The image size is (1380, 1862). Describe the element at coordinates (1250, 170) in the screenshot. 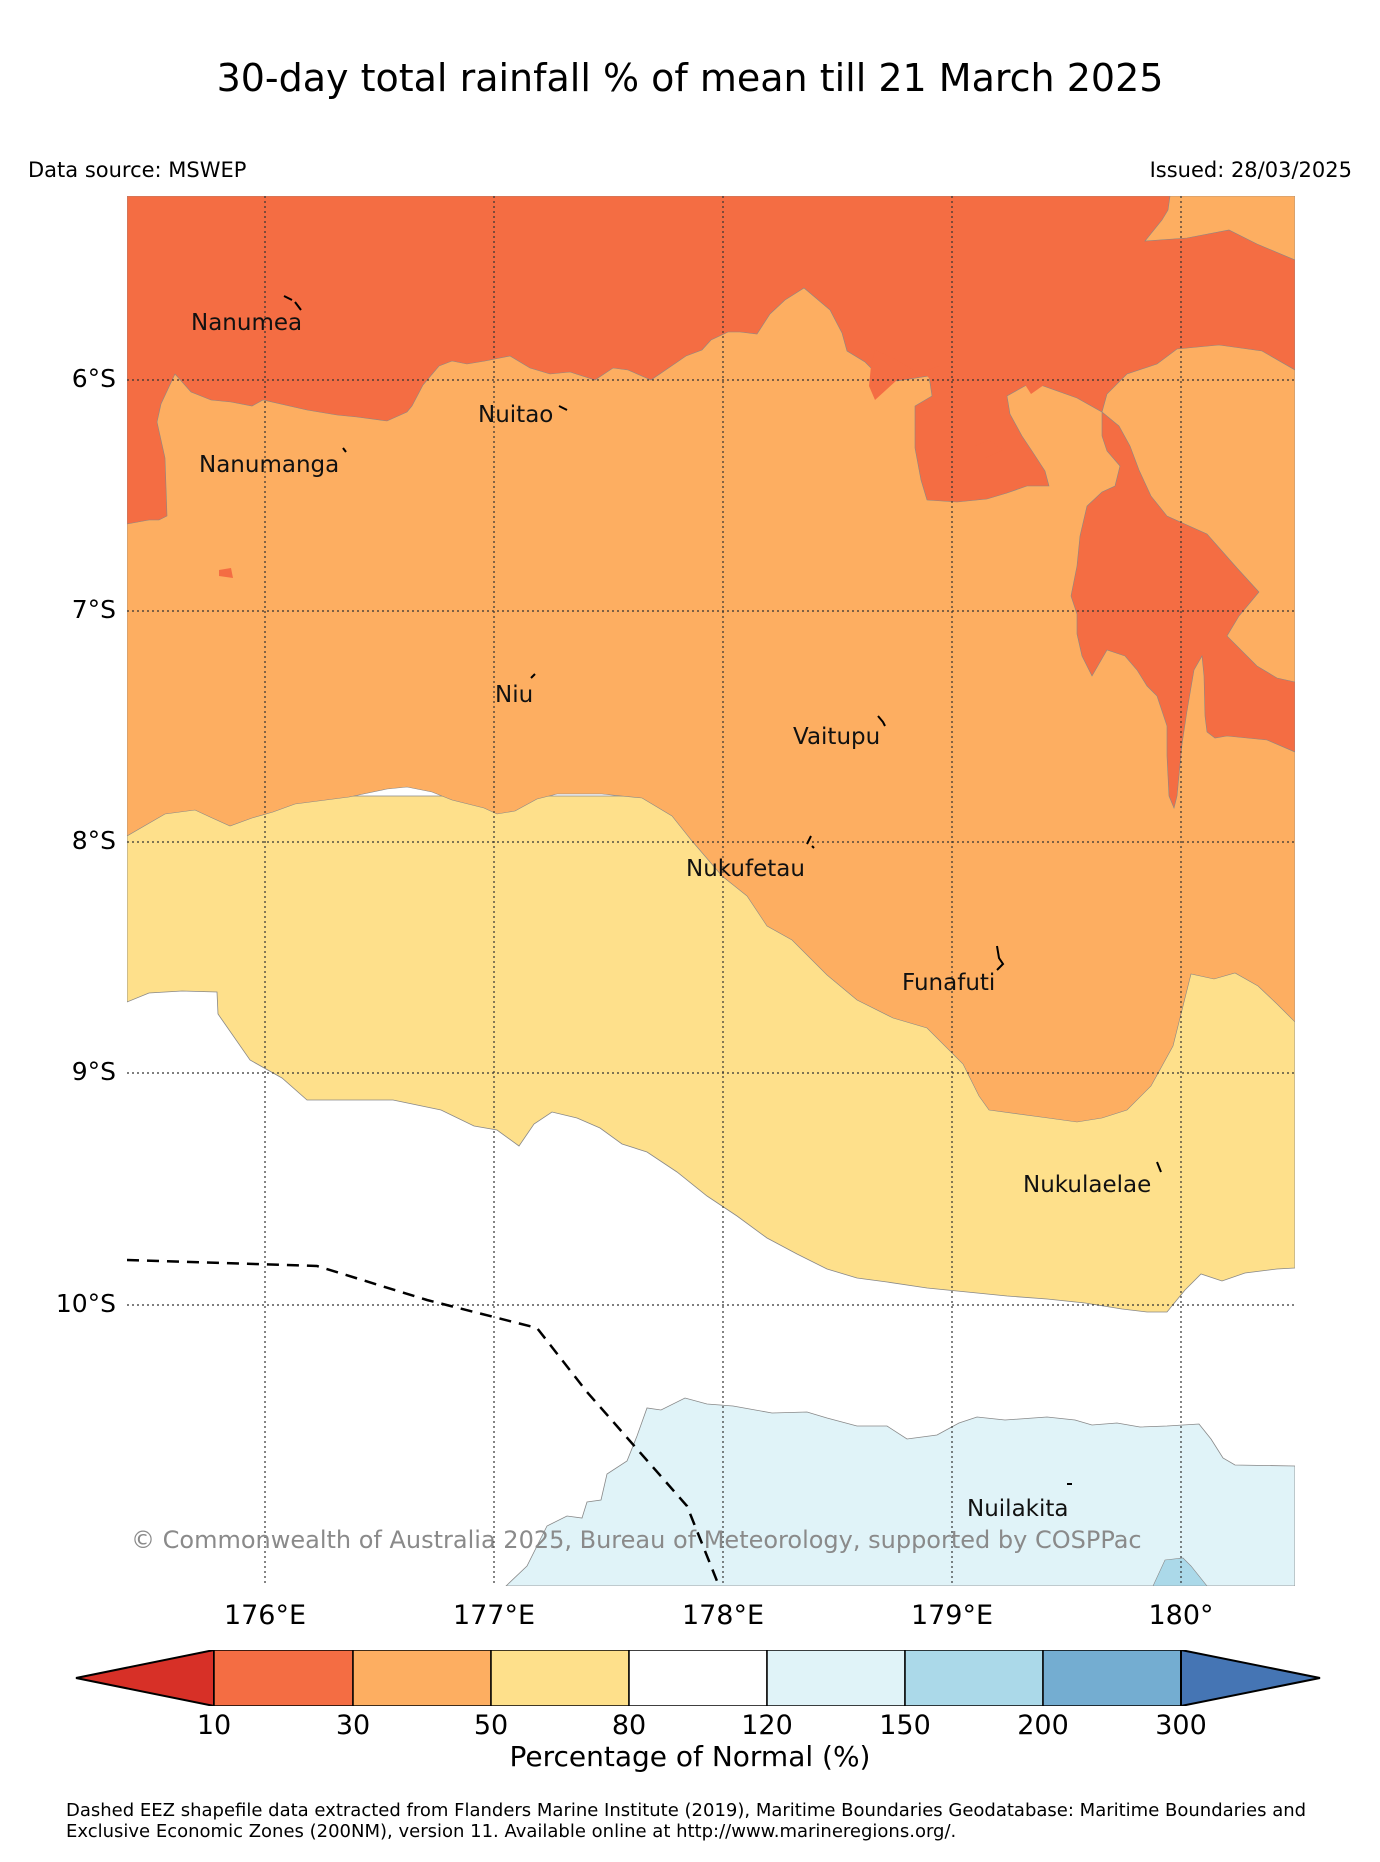

I see `issued-date-label: Issued: 28/03/2025` at that location.